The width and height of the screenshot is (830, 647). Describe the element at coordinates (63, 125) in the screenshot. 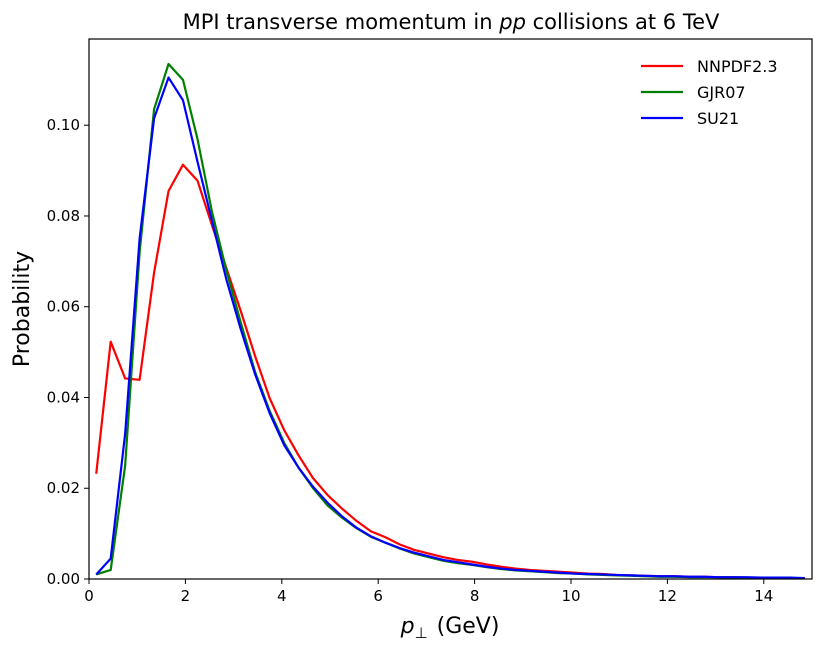

I see `y-tick-label: 0.10` at that location.